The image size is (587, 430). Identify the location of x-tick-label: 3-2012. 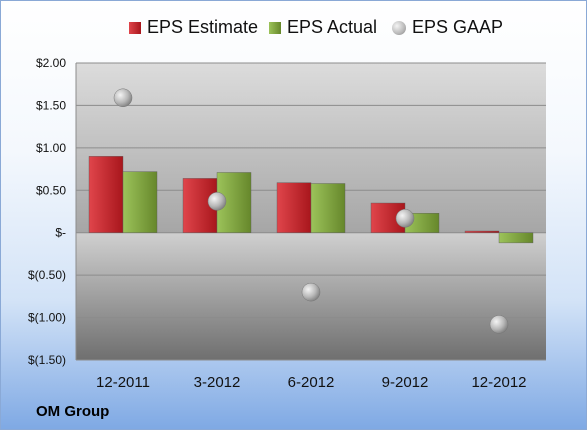
(217, 382).